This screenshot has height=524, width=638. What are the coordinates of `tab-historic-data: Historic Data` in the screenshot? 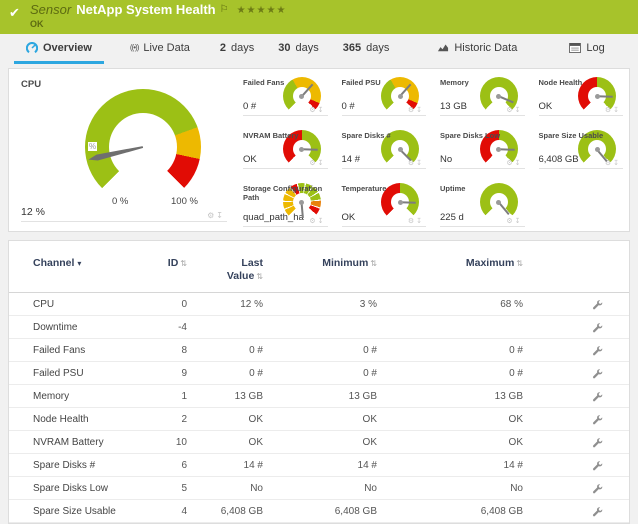 It's located at (477, 49).